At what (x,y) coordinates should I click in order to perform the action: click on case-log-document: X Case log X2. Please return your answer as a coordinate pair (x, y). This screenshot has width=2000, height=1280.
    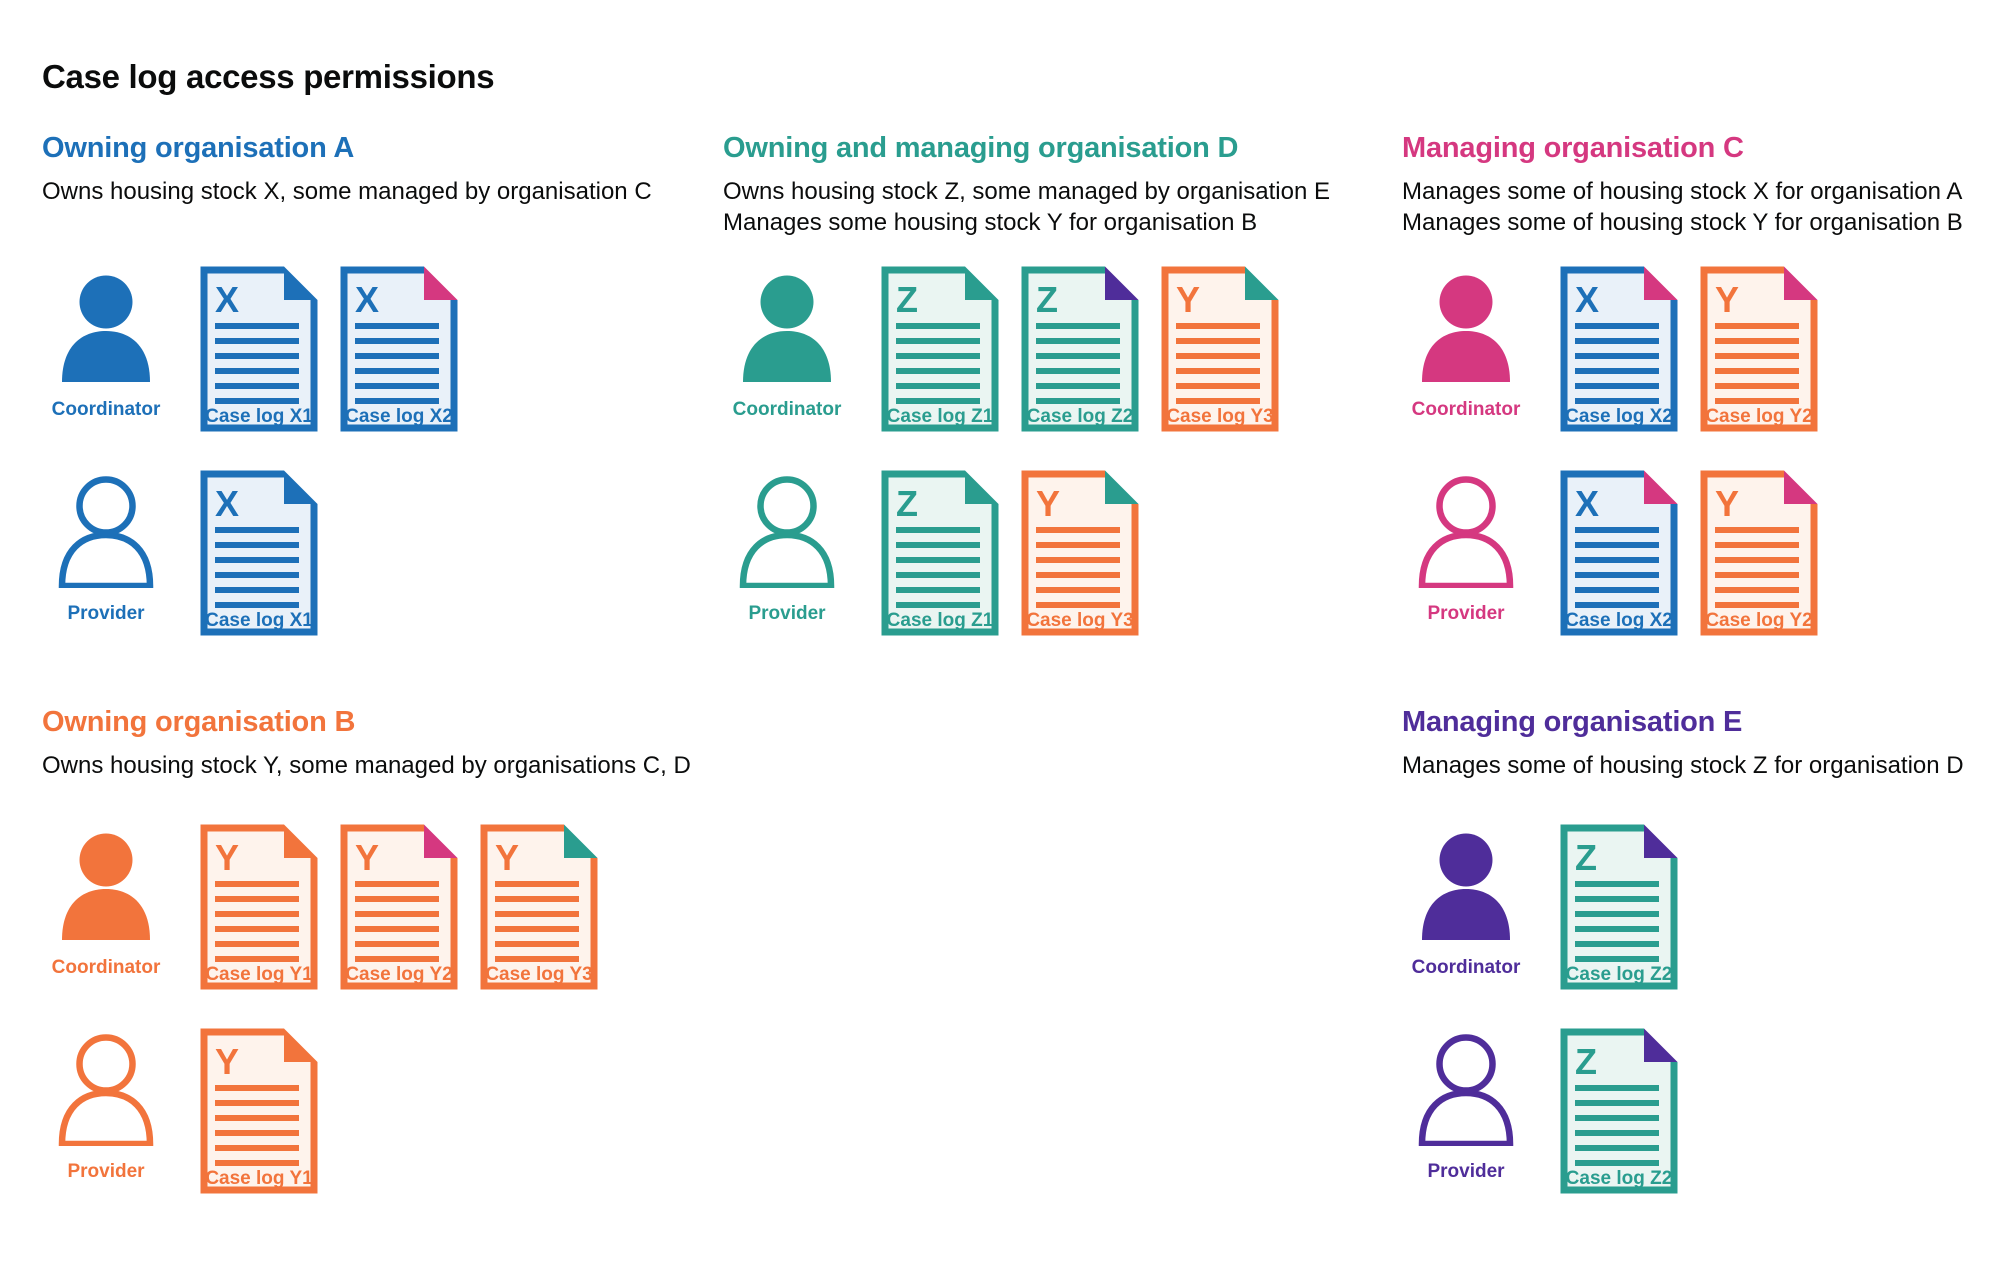
    Looking at the image, I should click on (1619, 349).